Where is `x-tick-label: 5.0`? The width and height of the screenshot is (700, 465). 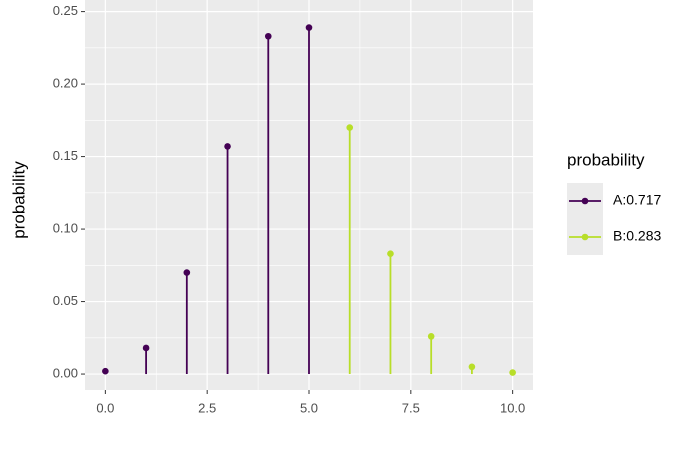
x-tick-label: 5.0 is located at coordinates (309, 407).